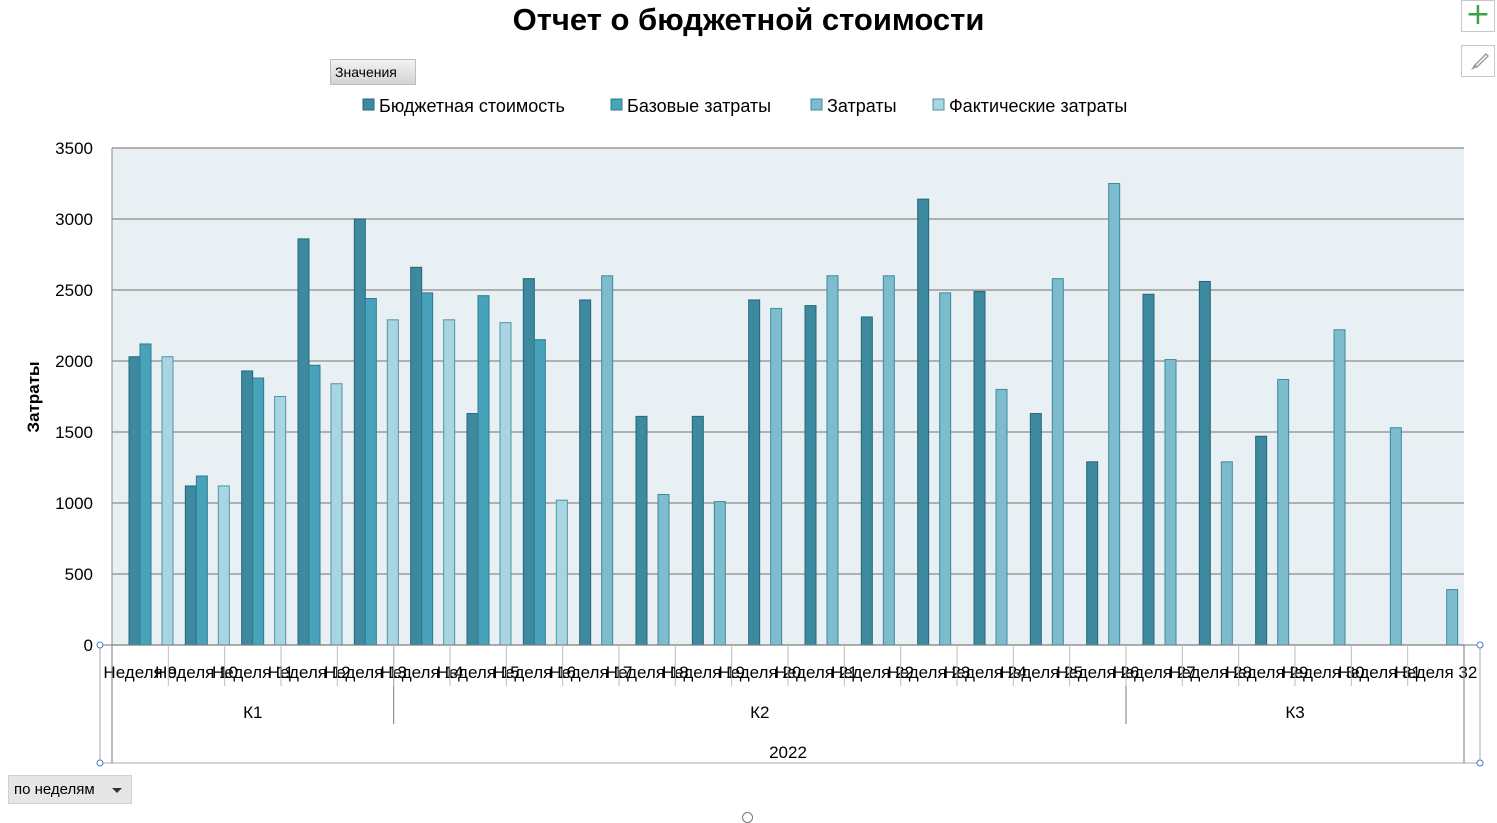  I want to click on values-field-button: Значения, so click(373, 72).